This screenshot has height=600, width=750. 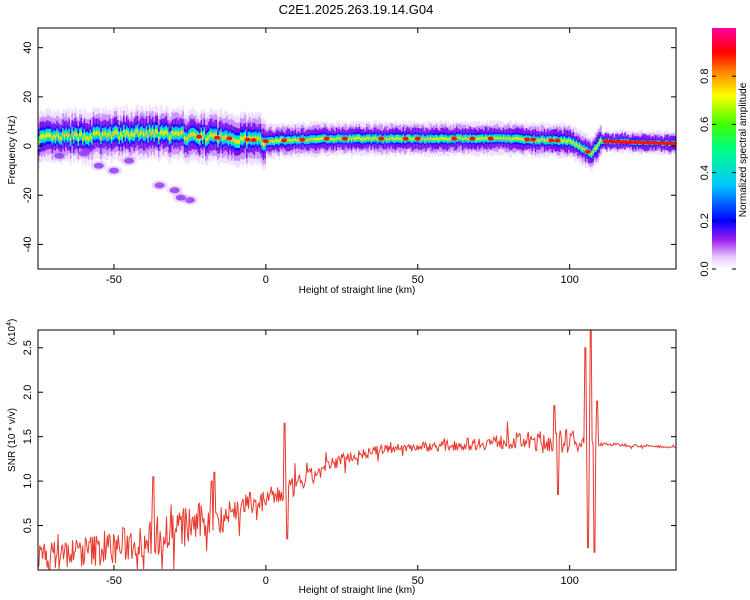 What do you see at coordinates (28, 48) in the screenshot?
I see `spectrogram-y-tick-label: 40` at bounding box center [28, 48].